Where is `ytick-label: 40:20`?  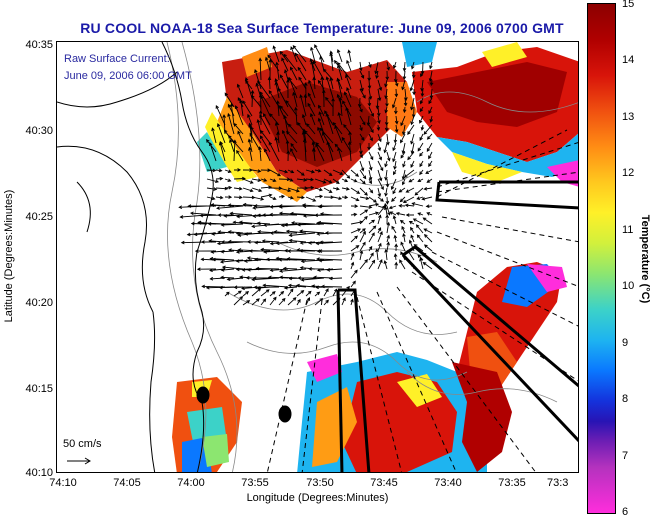 ytick-label: 40:20 is located at coordinates (39, 303).